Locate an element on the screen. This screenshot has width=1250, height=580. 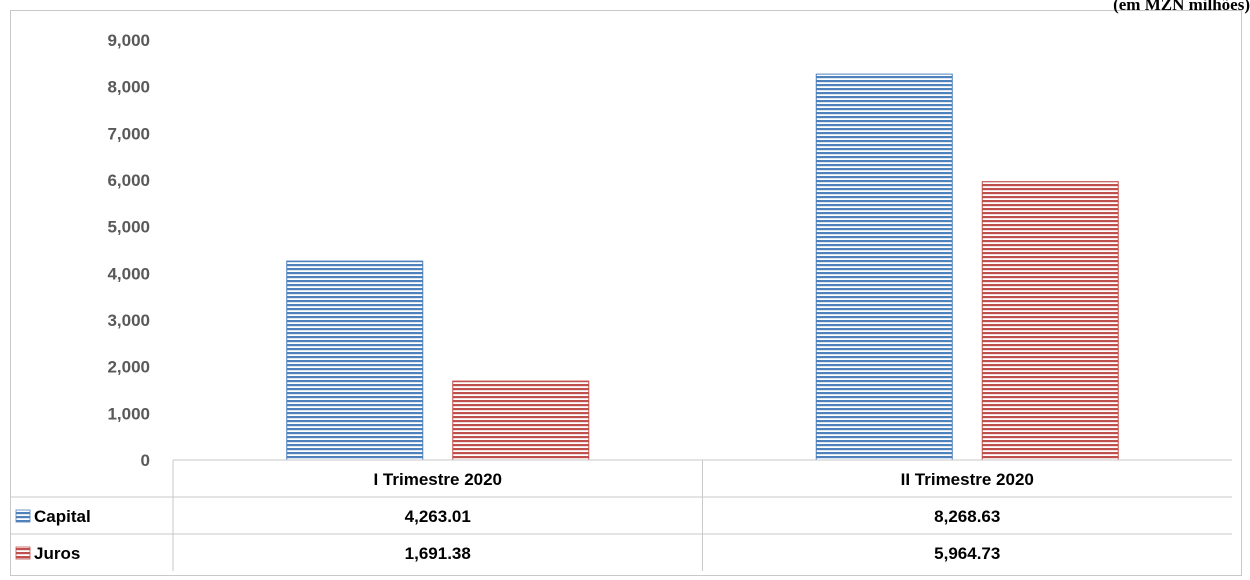
category-label: II Trimestre 2020 is located at coordinates (967, 479).